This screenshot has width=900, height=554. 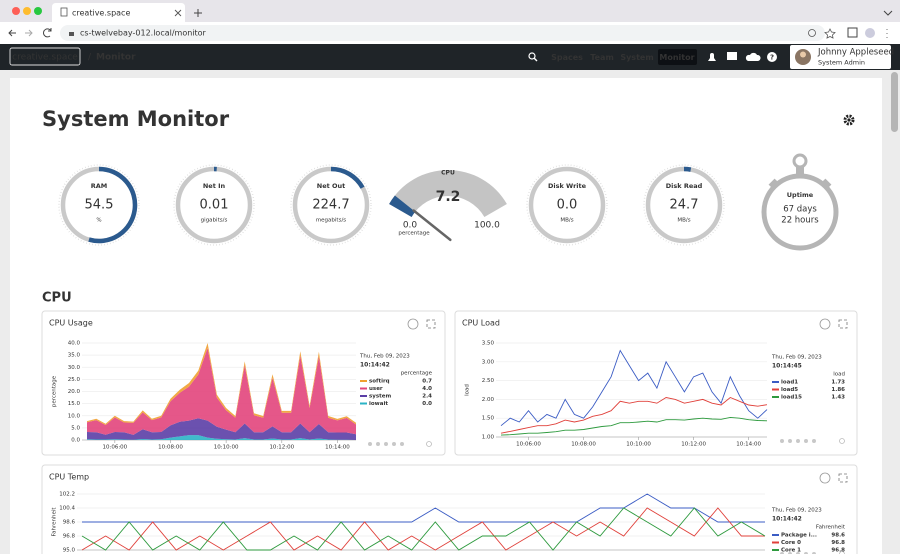 What do you see at coordinates (74, 404) in the screenshot?
I see `y-tick-label: 15.0` at bounding box center [74, 404].